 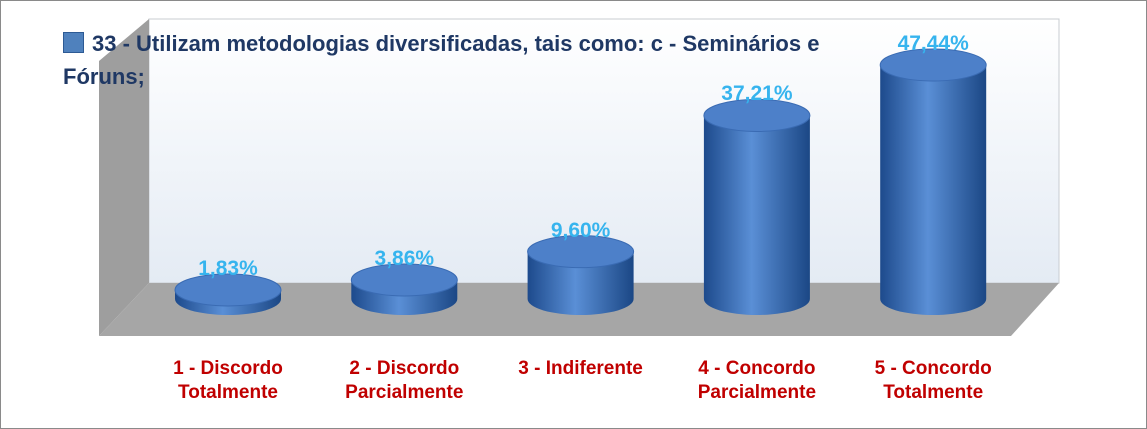 What do you see at coordinates (757, 94) in the screenshot?
I see `value-label: 37,21%` at bounding box center [757, 94].